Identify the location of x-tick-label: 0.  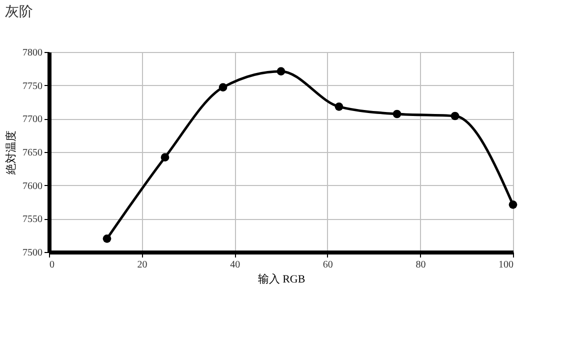
(52, 265).